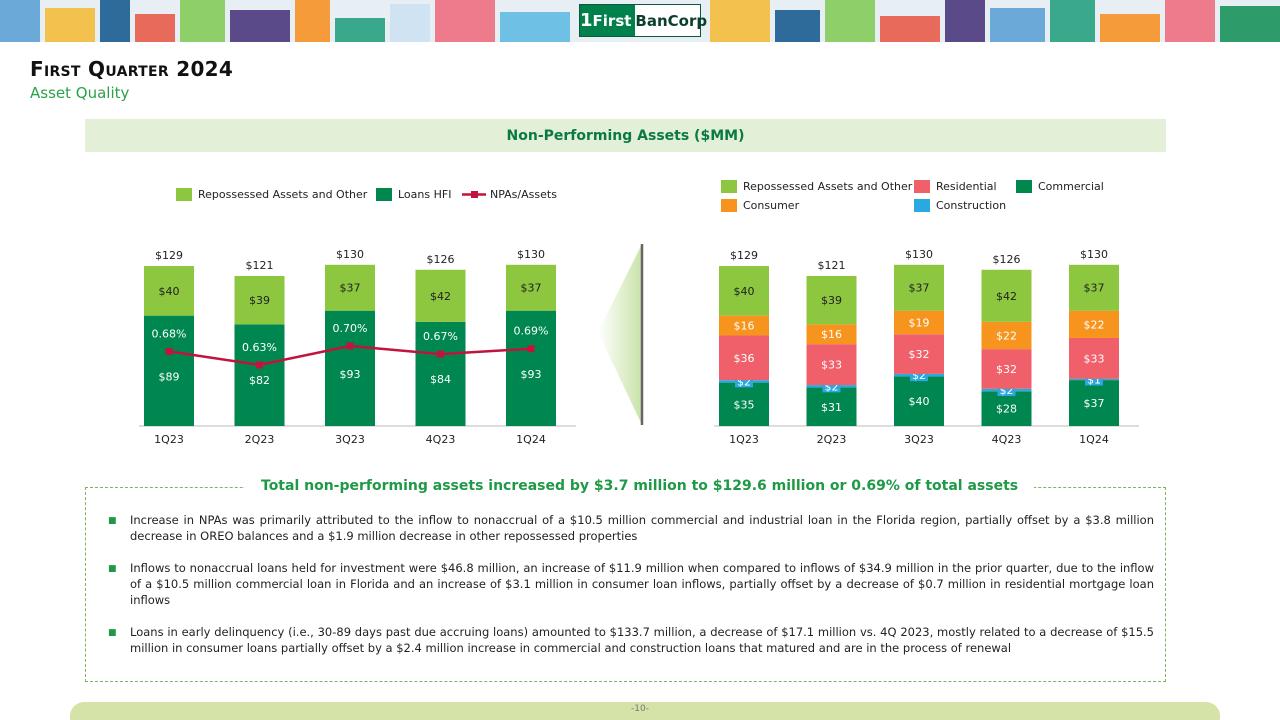  What do you see at coordinates (523, 194) in the screenshot?
I see `legend-label: NPAs/Assets` at bounding box center [523, 194].